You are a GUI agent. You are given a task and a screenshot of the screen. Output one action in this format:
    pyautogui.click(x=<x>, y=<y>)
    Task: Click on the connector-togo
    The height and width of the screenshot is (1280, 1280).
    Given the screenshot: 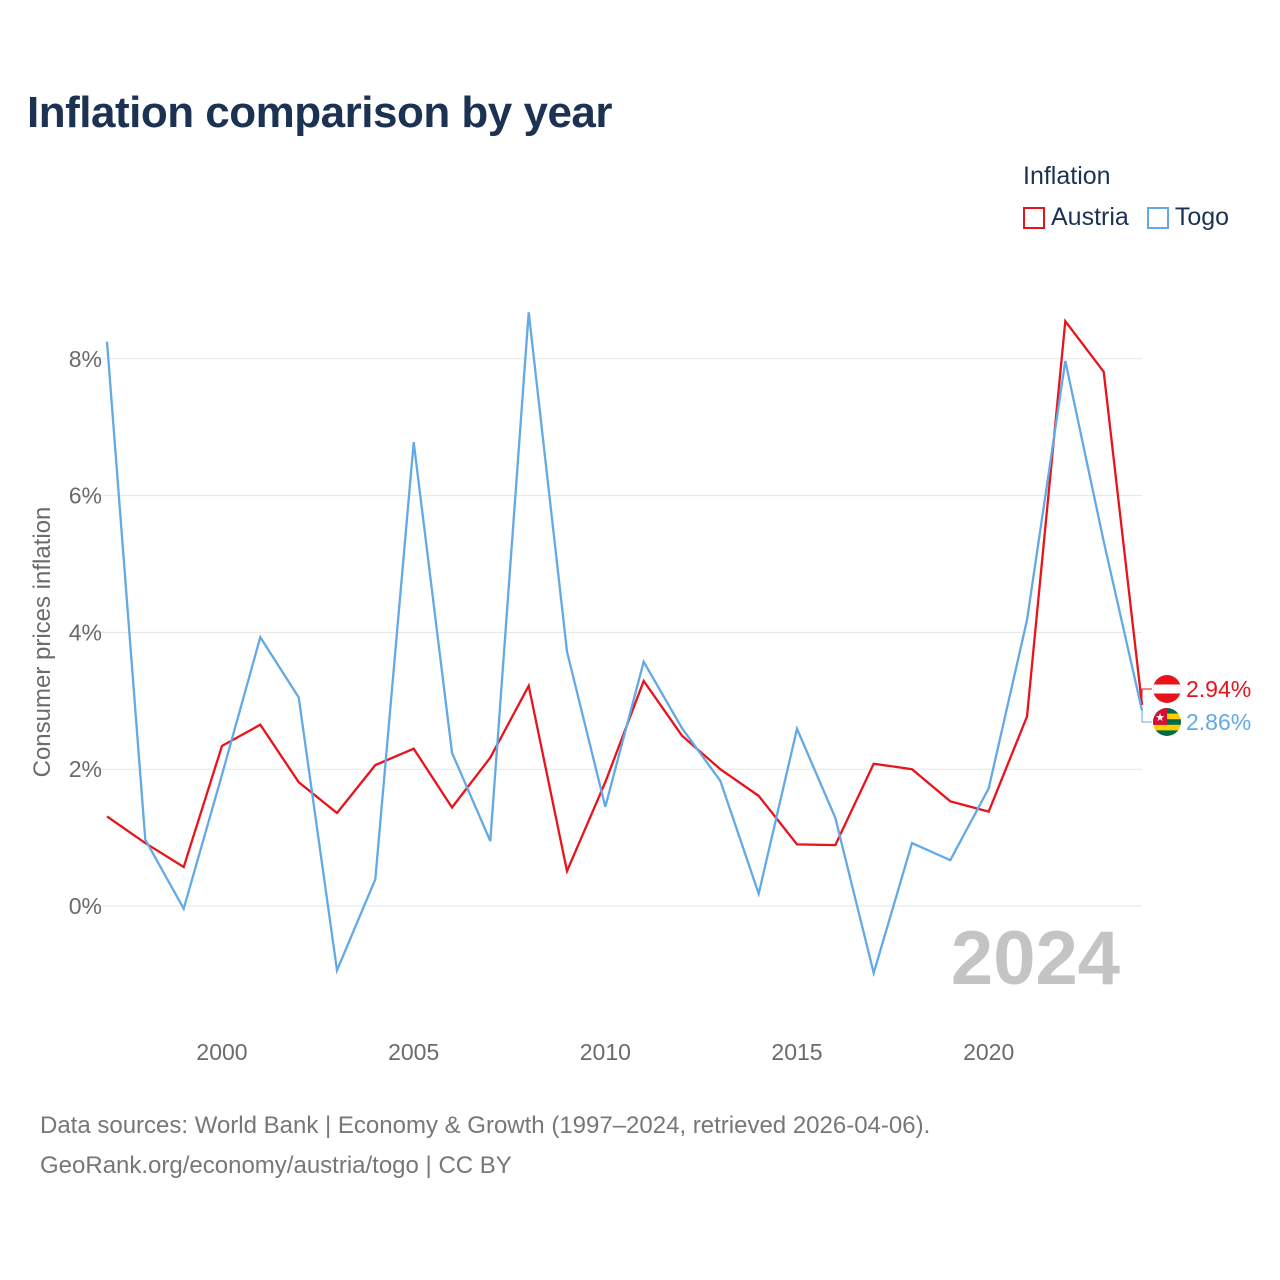 What is the action you would take?
    pyautogui.click(x=1146, y=716)
    